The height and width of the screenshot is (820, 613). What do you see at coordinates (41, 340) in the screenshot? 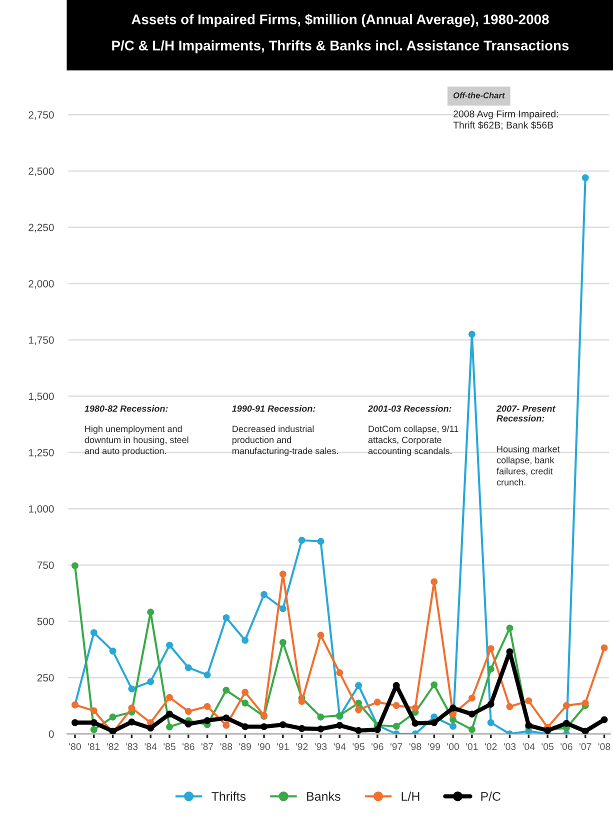
I see `y-tick-label: 1,750` at bounding box center [41, 340].